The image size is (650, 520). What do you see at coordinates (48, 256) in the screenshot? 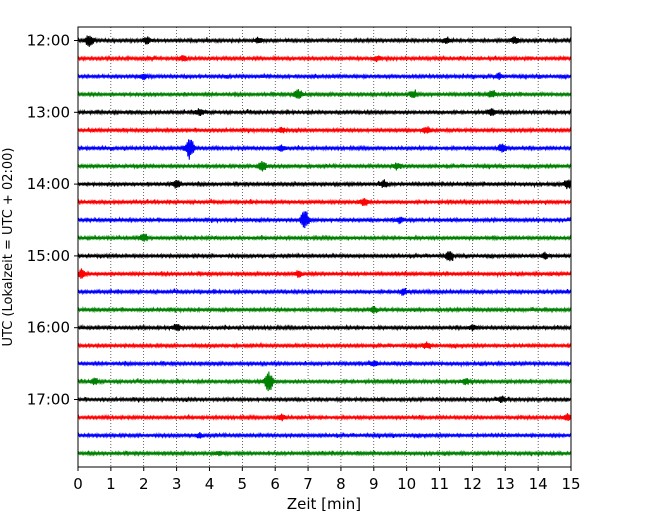
I see `y-tick-label: 15:00` at bounding box center [48, 256].